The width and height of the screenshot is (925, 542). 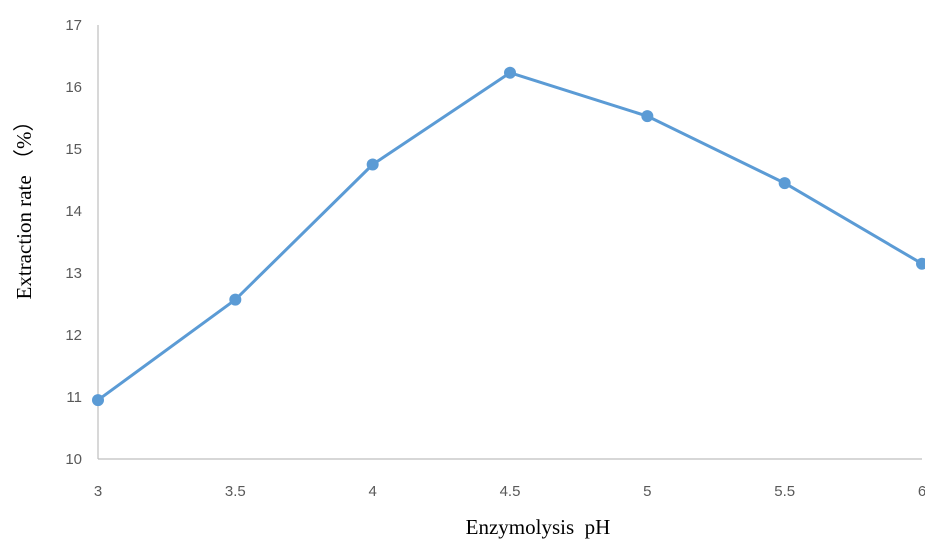 I want to click on x-axis-title: Enzymolysis pH, so click(x=538, y=527).